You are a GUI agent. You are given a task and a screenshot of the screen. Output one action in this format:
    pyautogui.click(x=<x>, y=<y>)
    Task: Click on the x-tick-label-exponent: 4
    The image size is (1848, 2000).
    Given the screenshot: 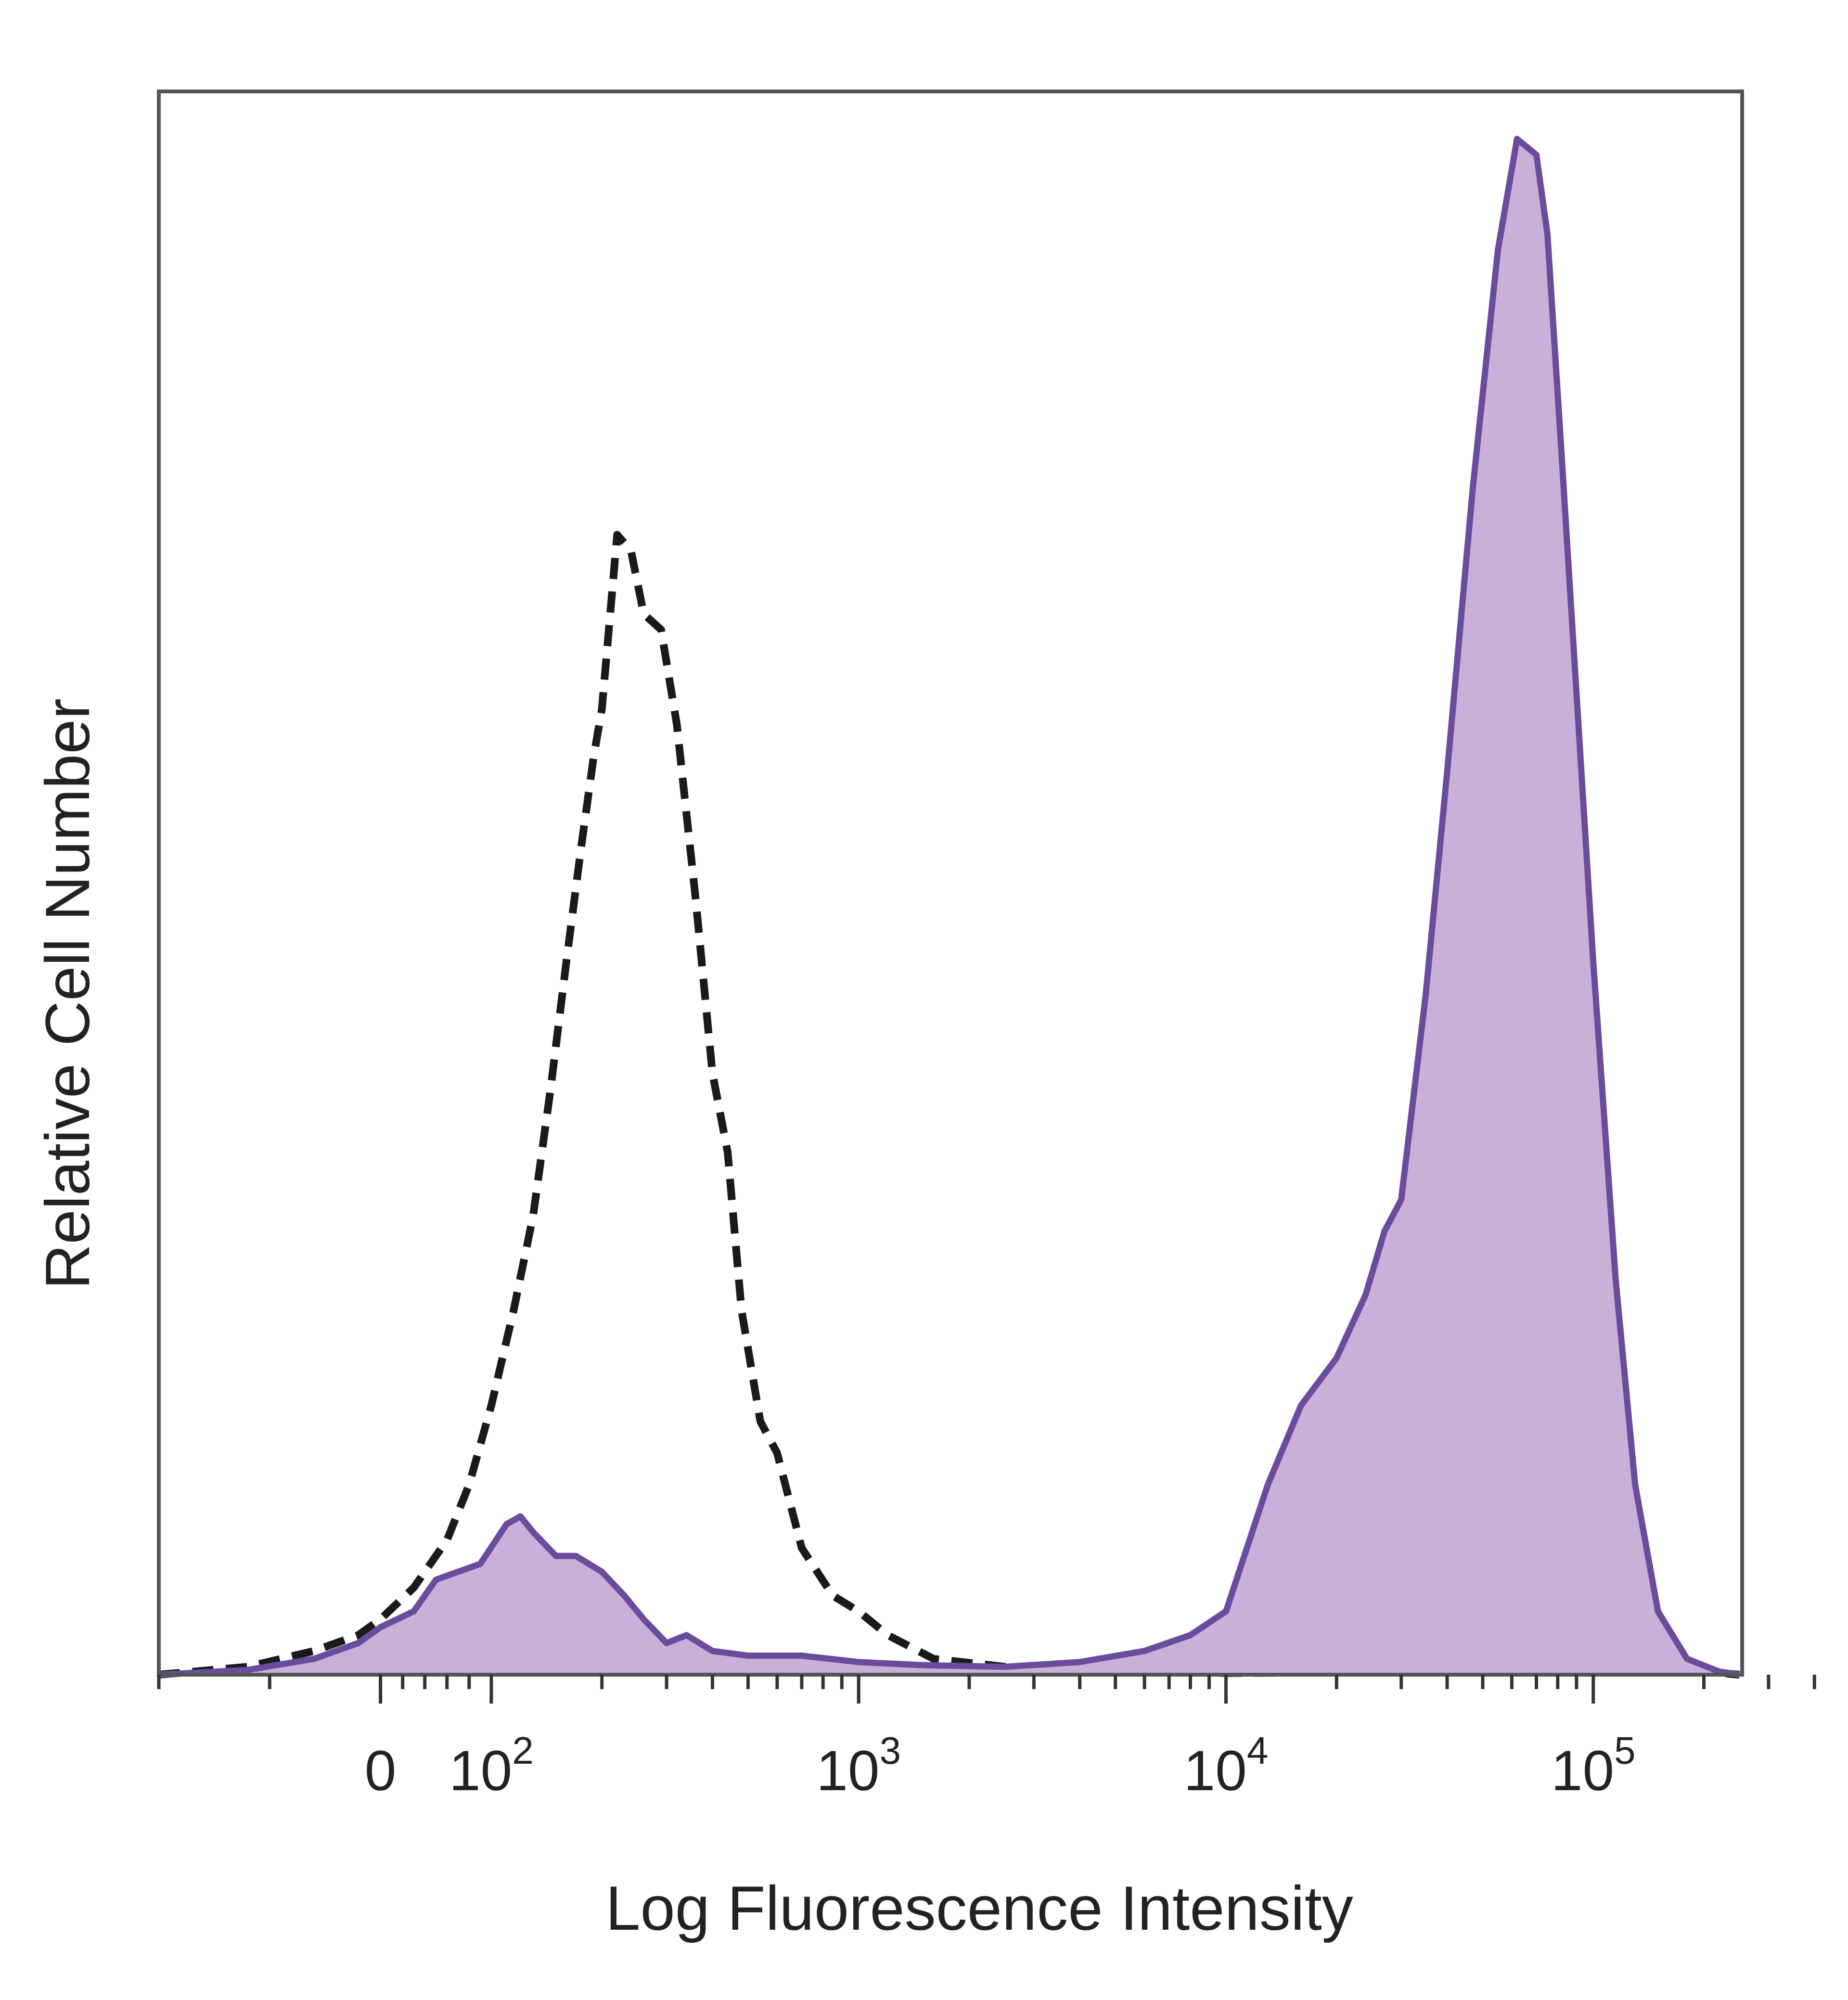 What is the action you would take?
    pyautogui.click(x=1258, y=1750)
    